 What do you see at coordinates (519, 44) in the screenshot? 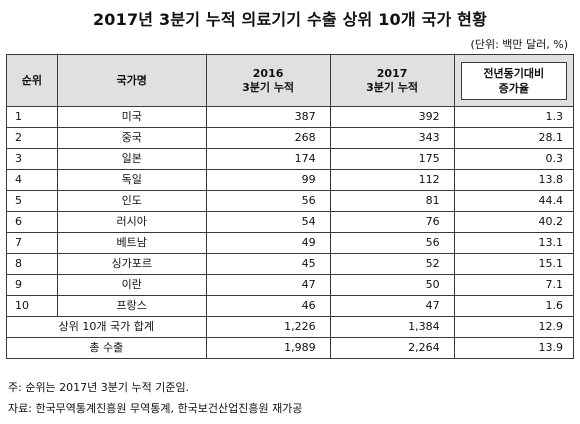
I see `unit-label: (단위: 백만 달러, %)` at bounding box center [519, 44].